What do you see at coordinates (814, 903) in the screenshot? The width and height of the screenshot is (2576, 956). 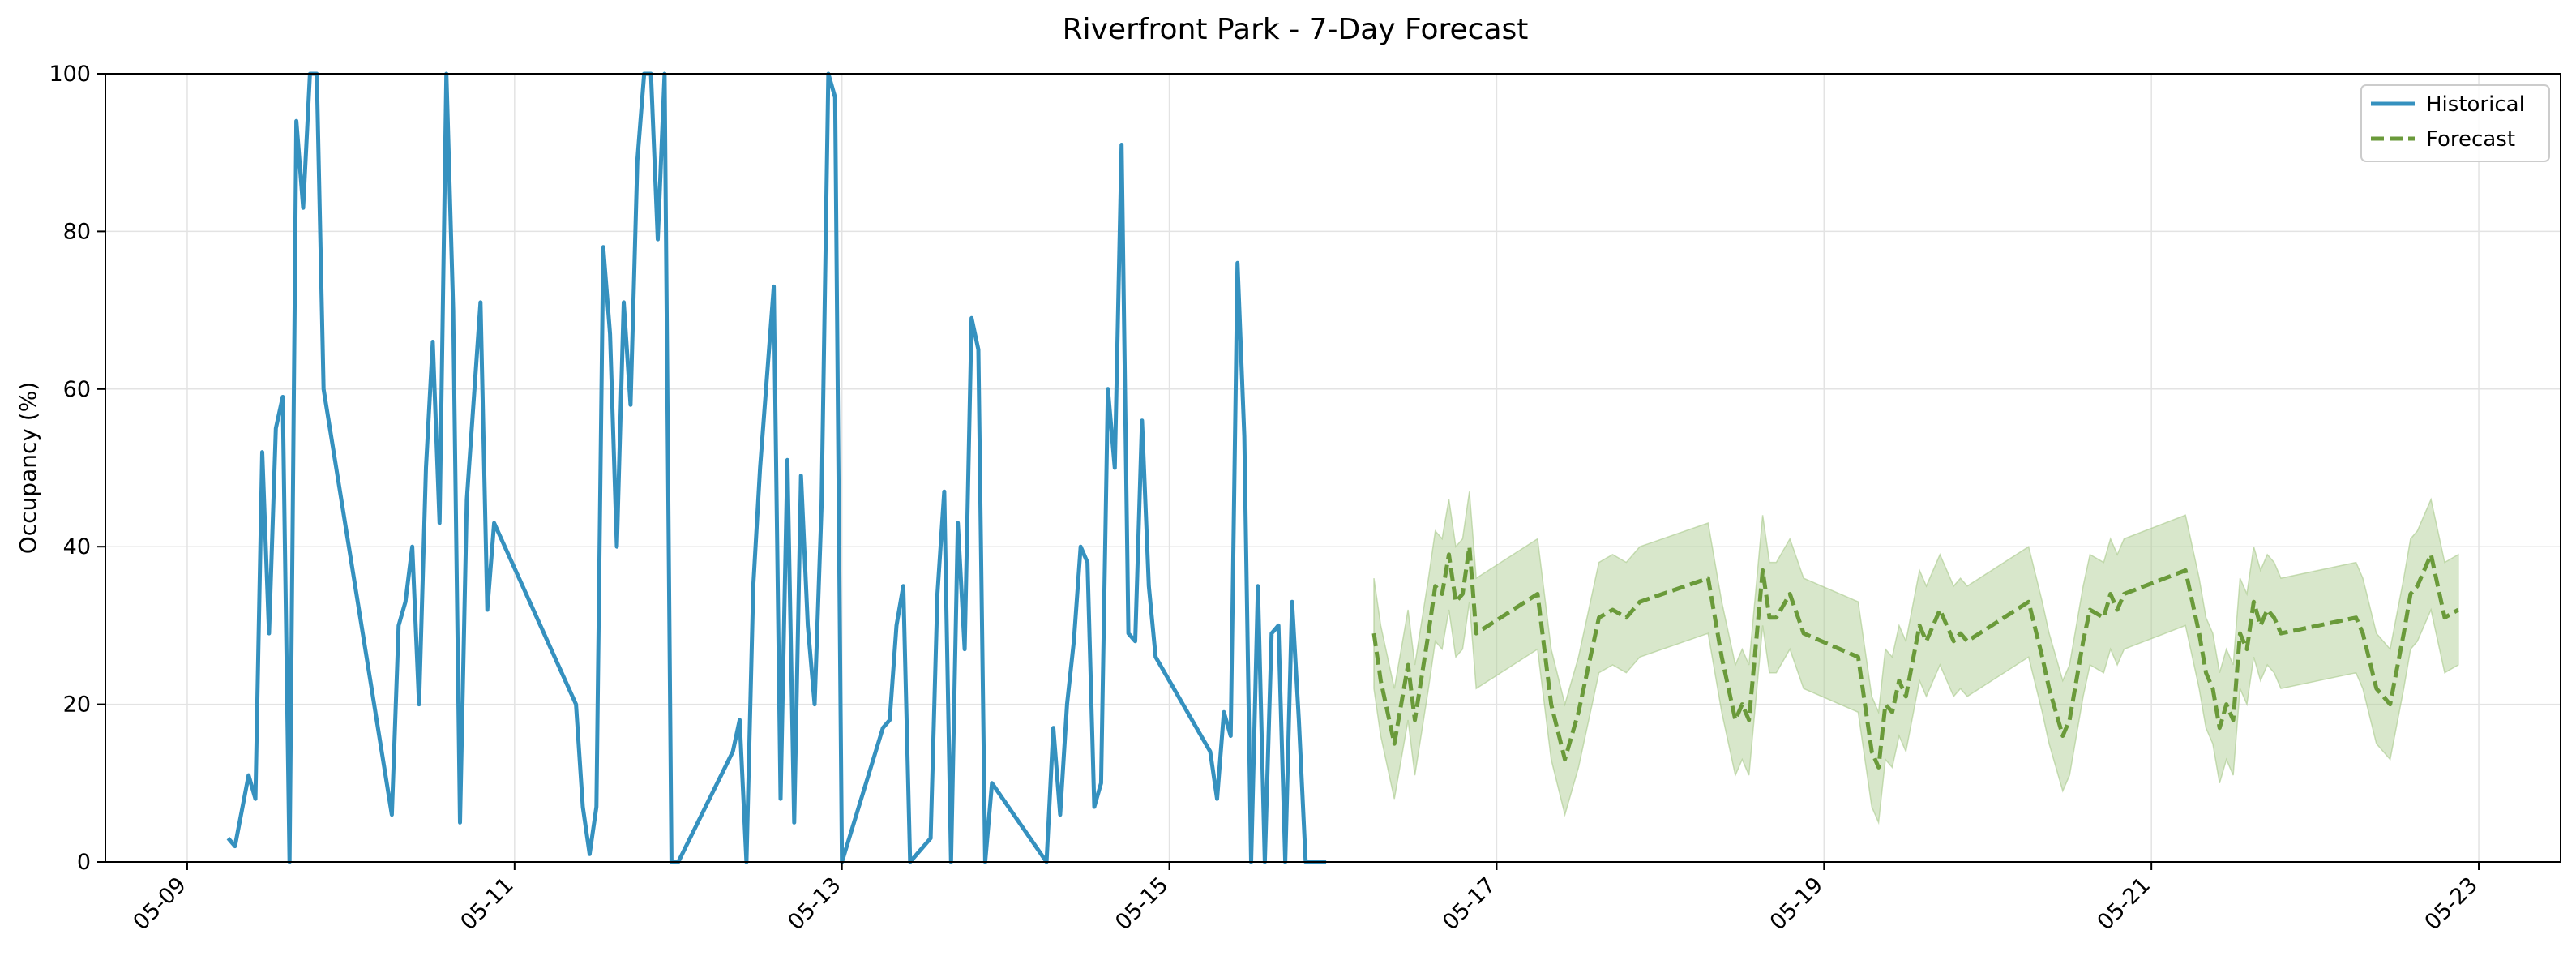 I see `x-tick-label: 05-13` at bounding box center [814, 903].